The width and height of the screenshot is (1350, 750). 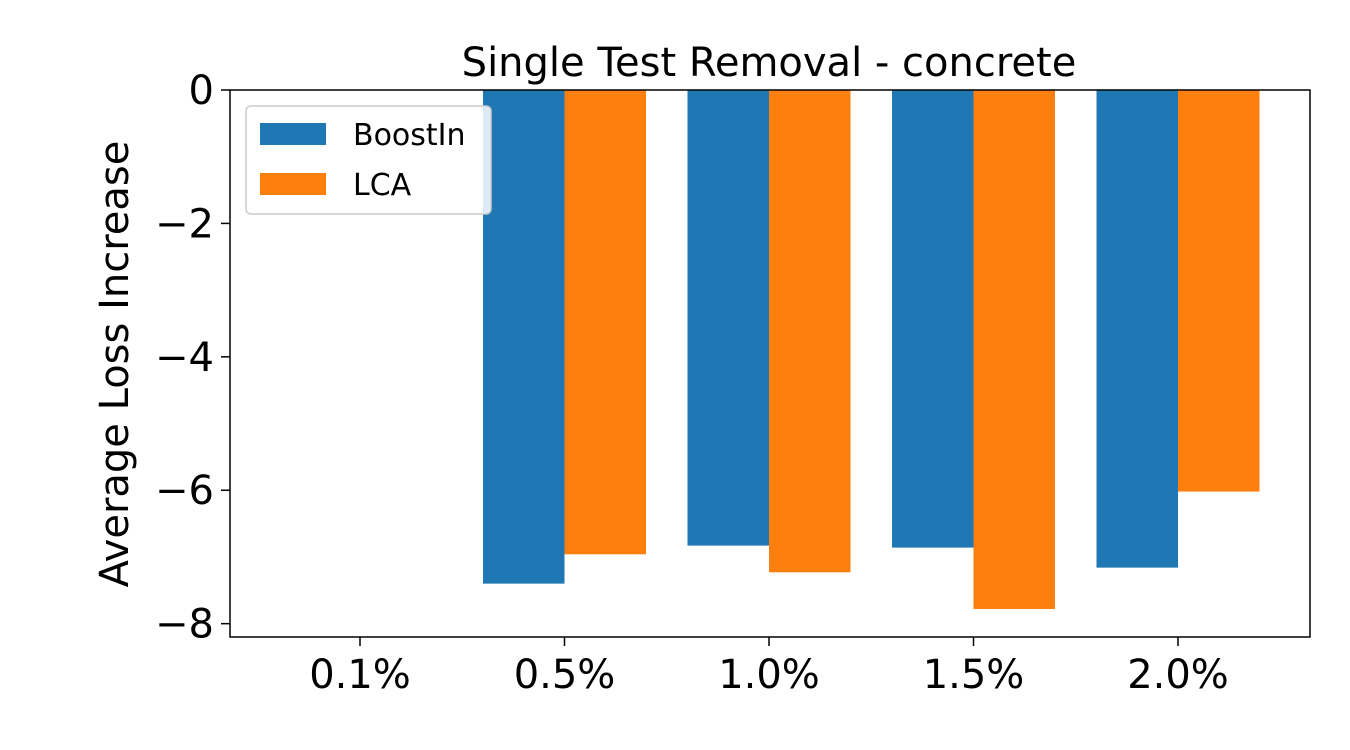 What do you see at coordinates (360, 675) in the screenshot?
I see `x-tick-label: 0.1%` at bounding box center [360, 675].